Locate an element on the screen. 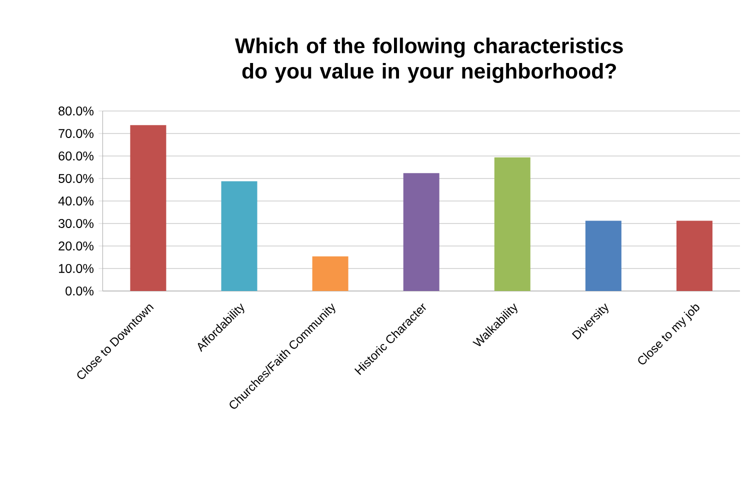 This screenshot has height=491, width=751. y-tick-label: 10.0% is located at coordinates (76, 268).